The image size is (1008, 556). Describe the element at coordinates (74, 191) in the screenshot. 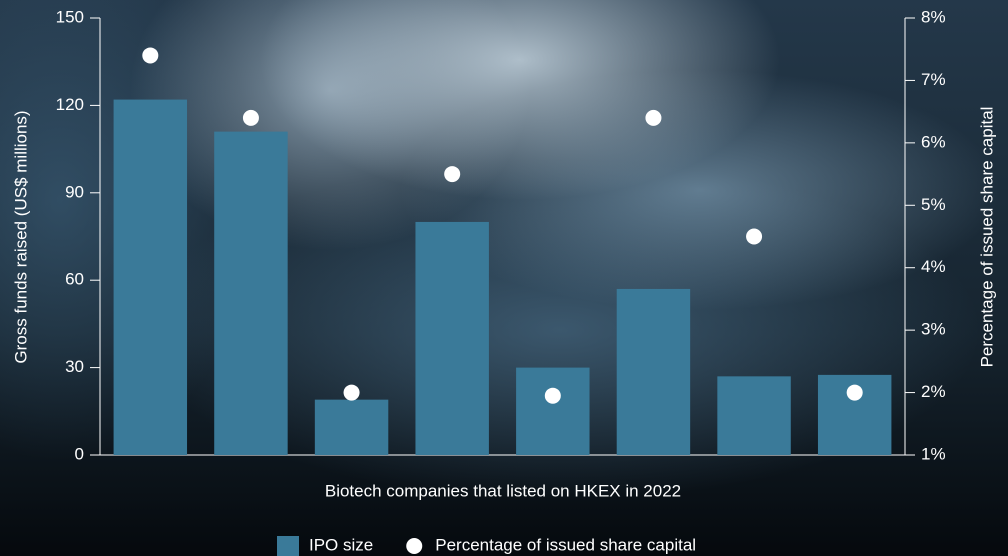

I see `y-tick-label: 90` at that location.